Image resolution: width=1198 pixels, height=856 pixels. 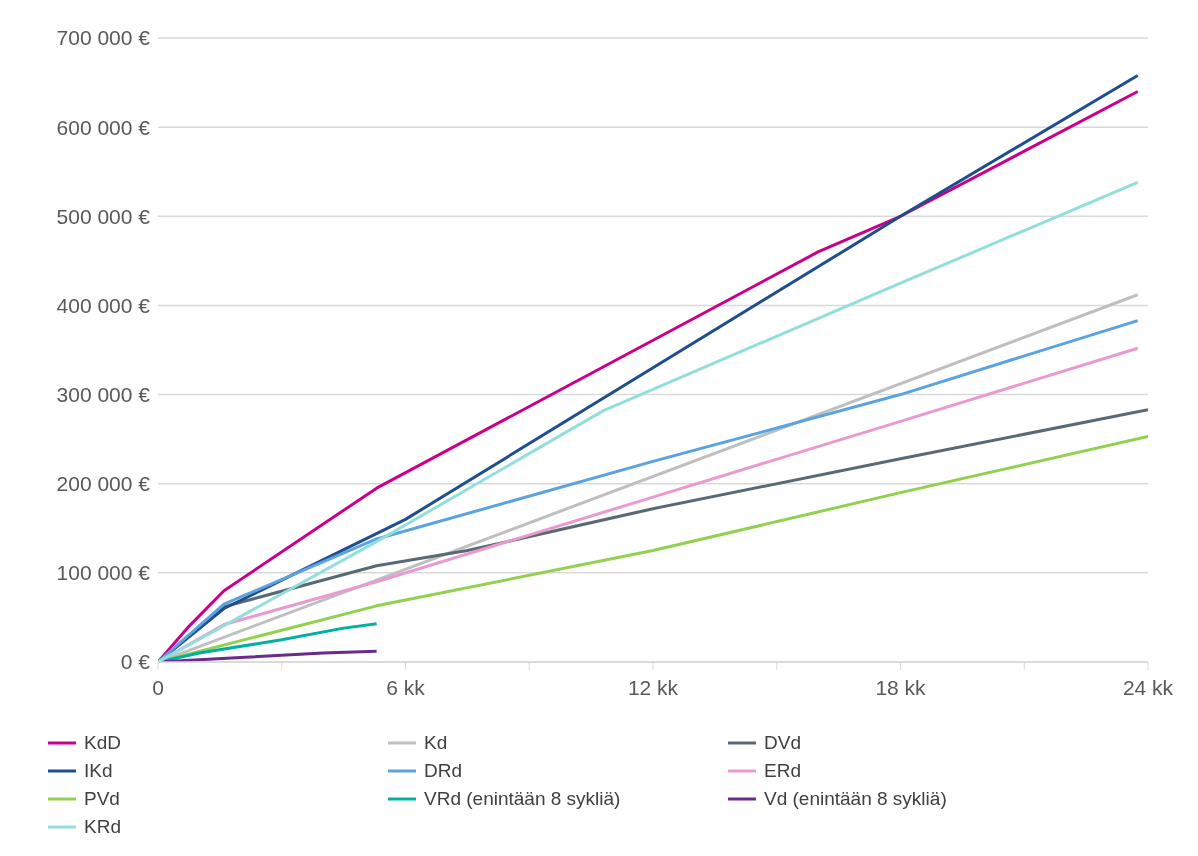 I want to click on y-tick-label: 200 000 €, so click(x=103, y=484).